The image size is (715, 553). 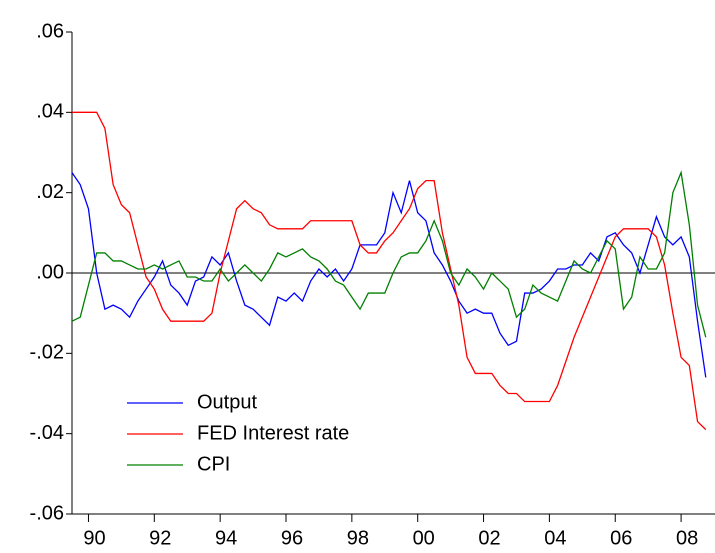 I want to click on y-tick-label: -.06, so click(x=47, y=513).